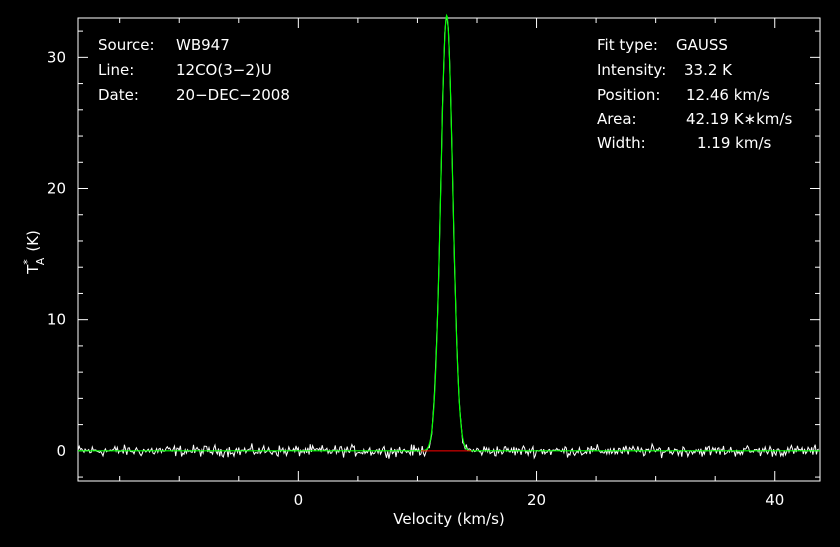  Describe the element at coordinates (118, 95) in the screenshot. I see `info-date-key: Date:` at that location.